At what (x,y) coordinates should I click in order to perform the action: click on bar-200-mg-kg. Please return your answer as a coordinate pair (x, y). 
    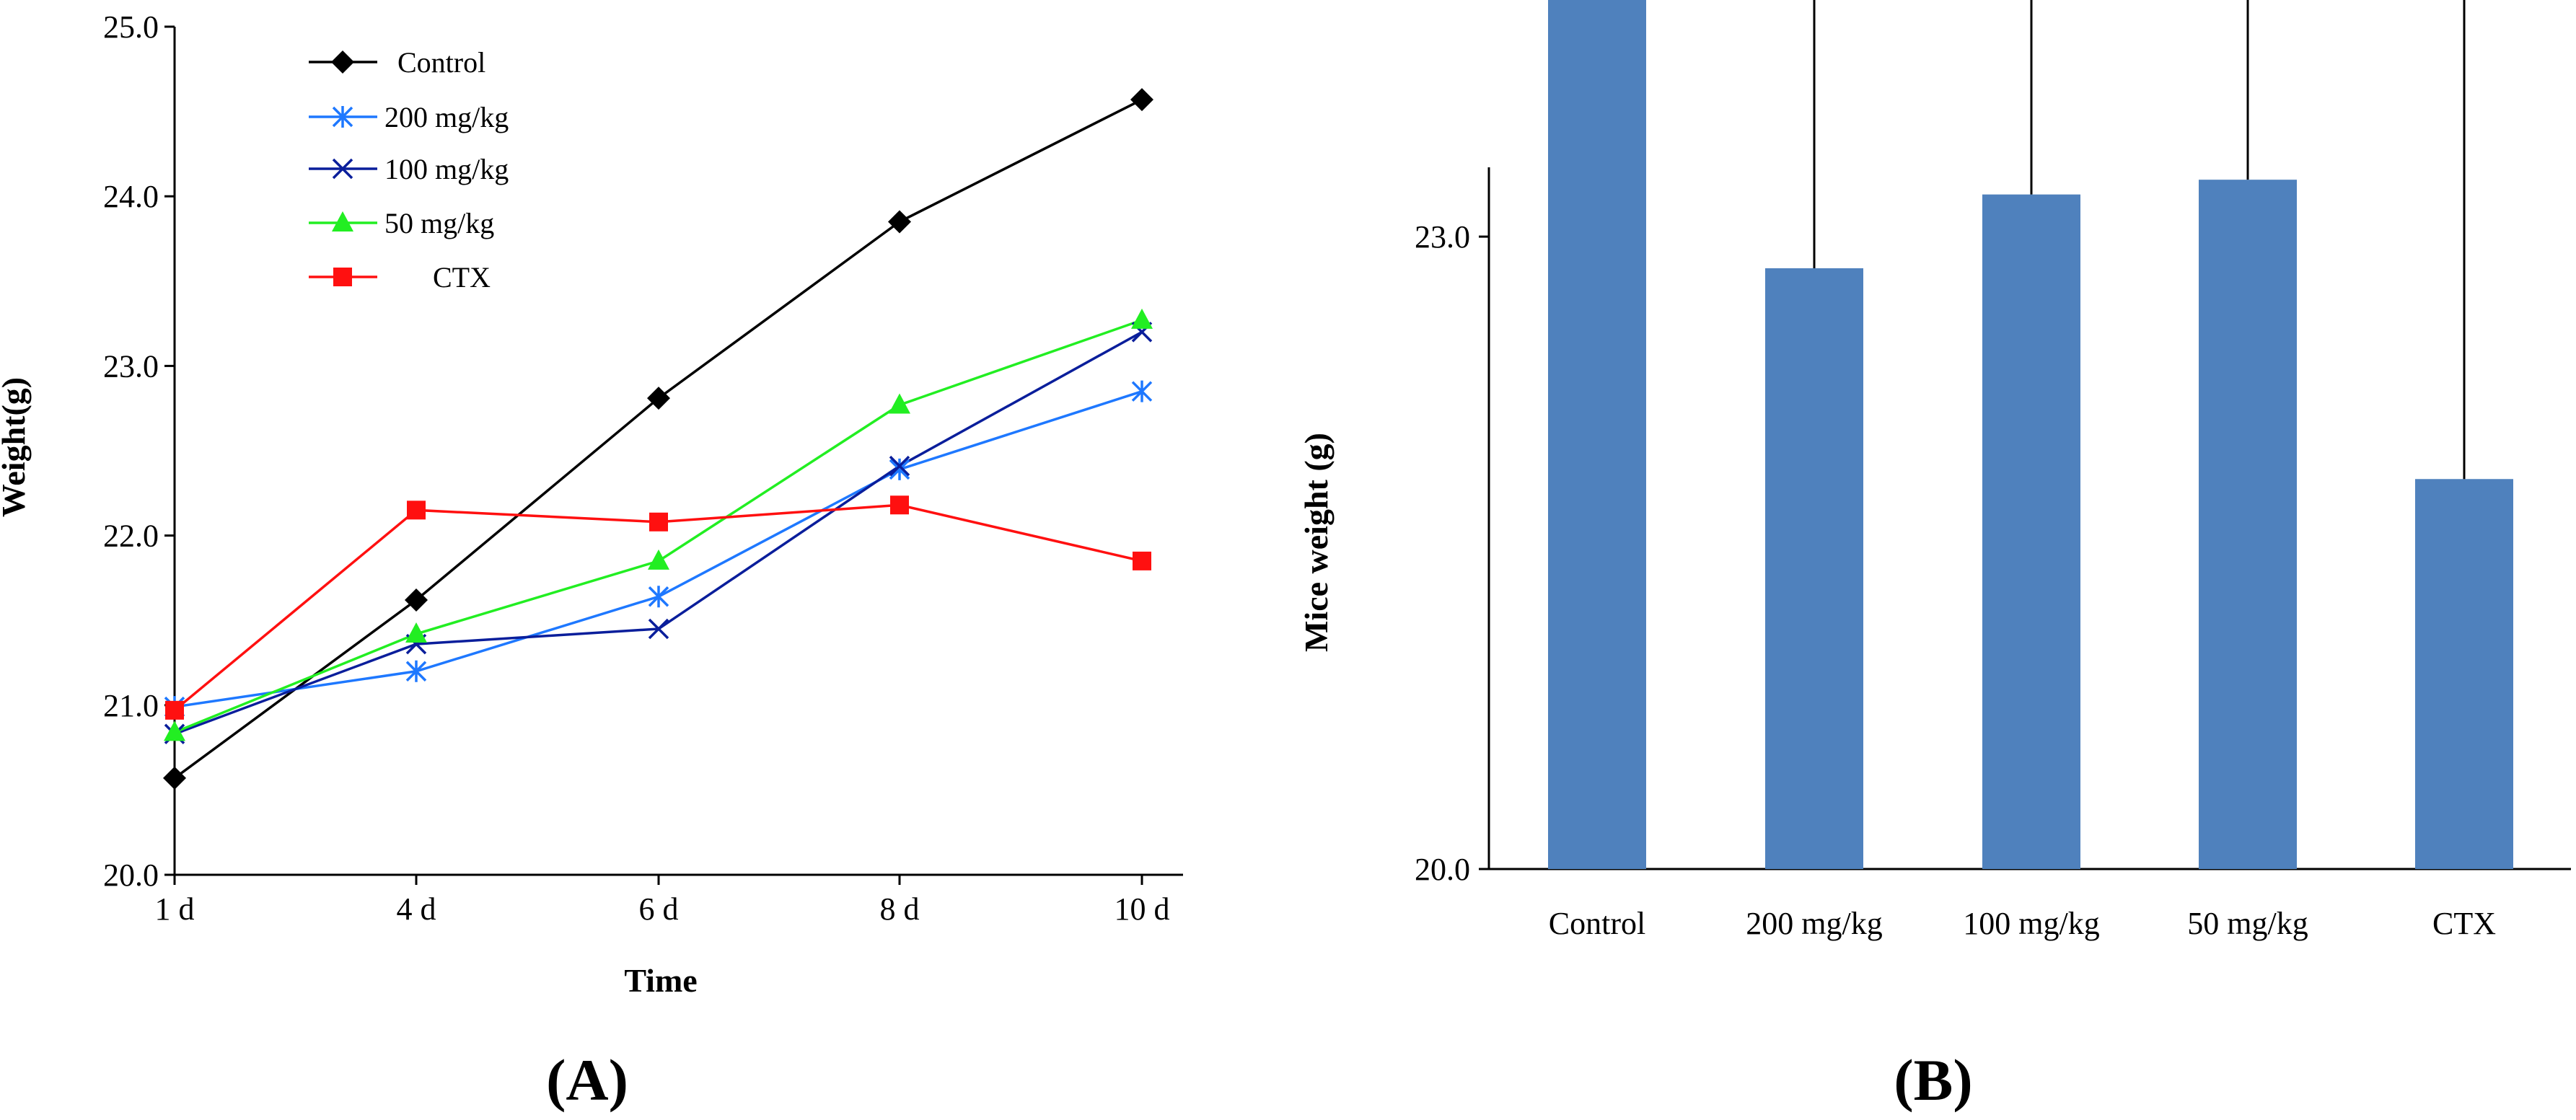
    Looking at the image, I should click on (1814, 568).